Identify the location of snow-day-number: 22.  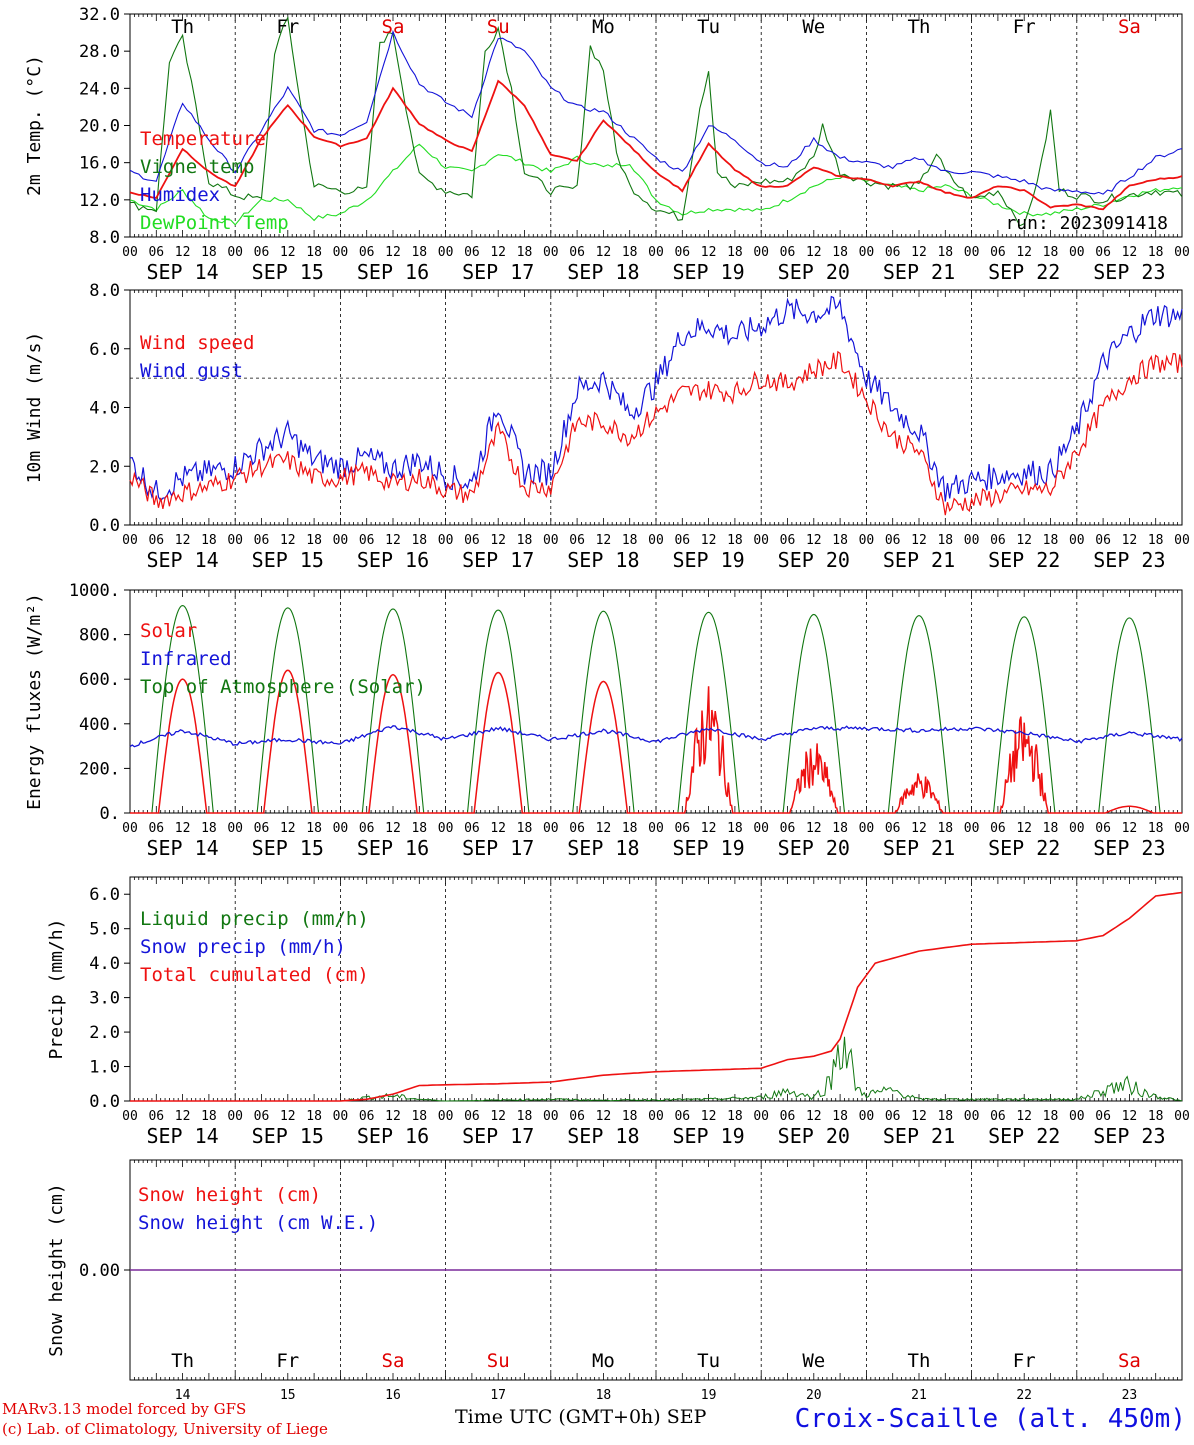
(1024, 1395).